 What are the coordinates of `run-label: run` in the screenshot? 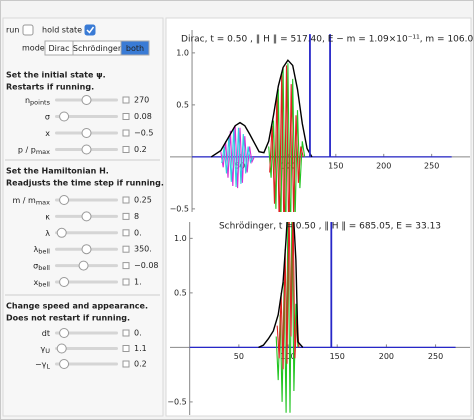 It's located at (12, 30).